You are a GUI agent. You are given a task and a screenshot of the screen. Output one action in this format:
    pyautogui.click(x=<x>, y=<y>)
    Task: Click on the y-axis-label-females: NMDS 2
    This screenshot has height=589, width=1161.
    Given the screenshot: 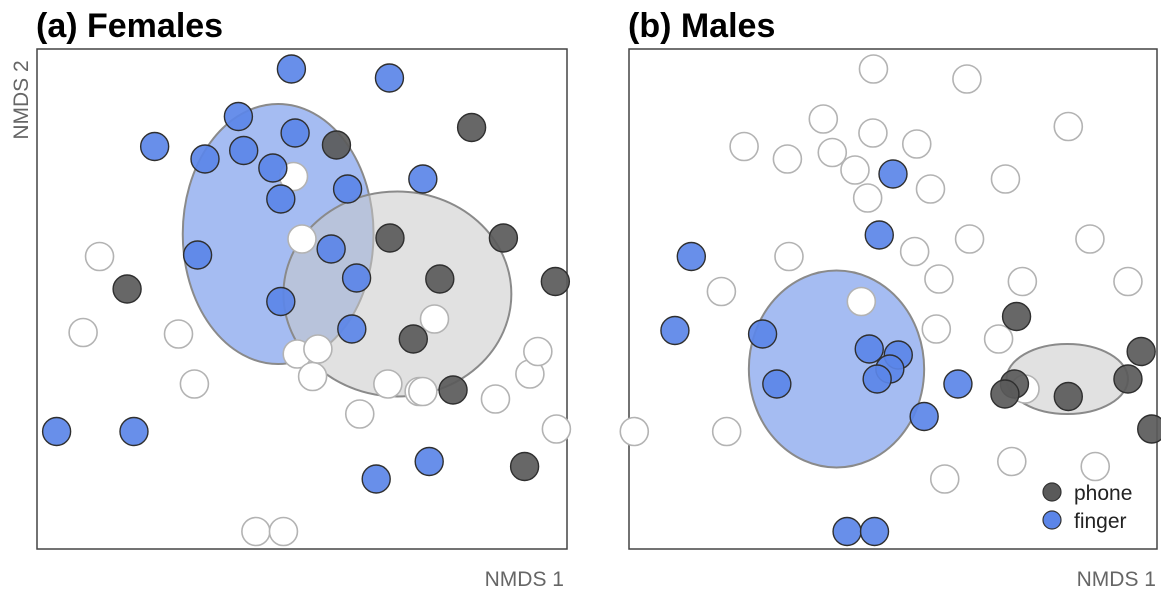 What is the action you would take?
    pyautogui.click(x=21, y=99)
    